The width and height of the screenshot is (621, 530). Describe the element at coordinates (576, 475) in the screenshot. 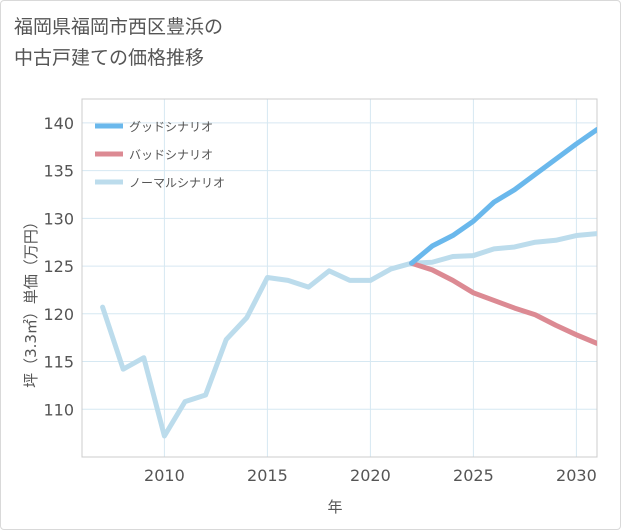

I see `x-tick-label: 2030` at that location.